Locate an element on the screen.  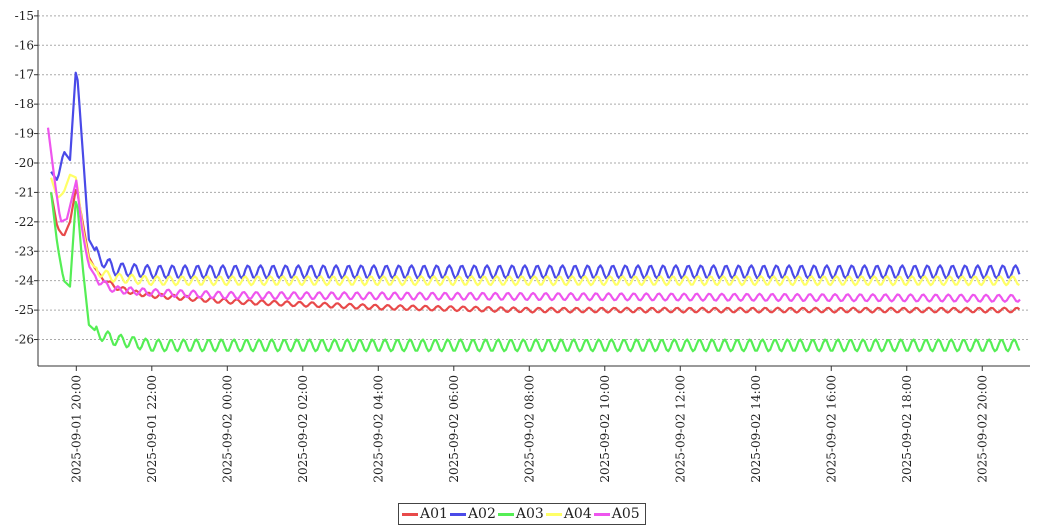
legend-label: A02 is located at coordinates (481, 514).